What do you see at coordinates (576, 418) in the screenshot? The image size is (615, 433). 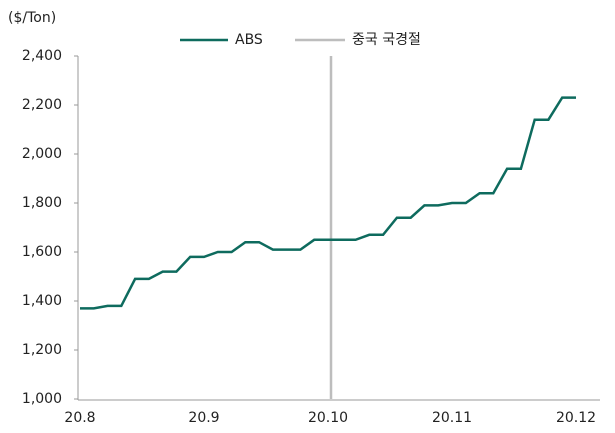 I see `x-tick-label: 20.12` at bounding box center [576, 418].